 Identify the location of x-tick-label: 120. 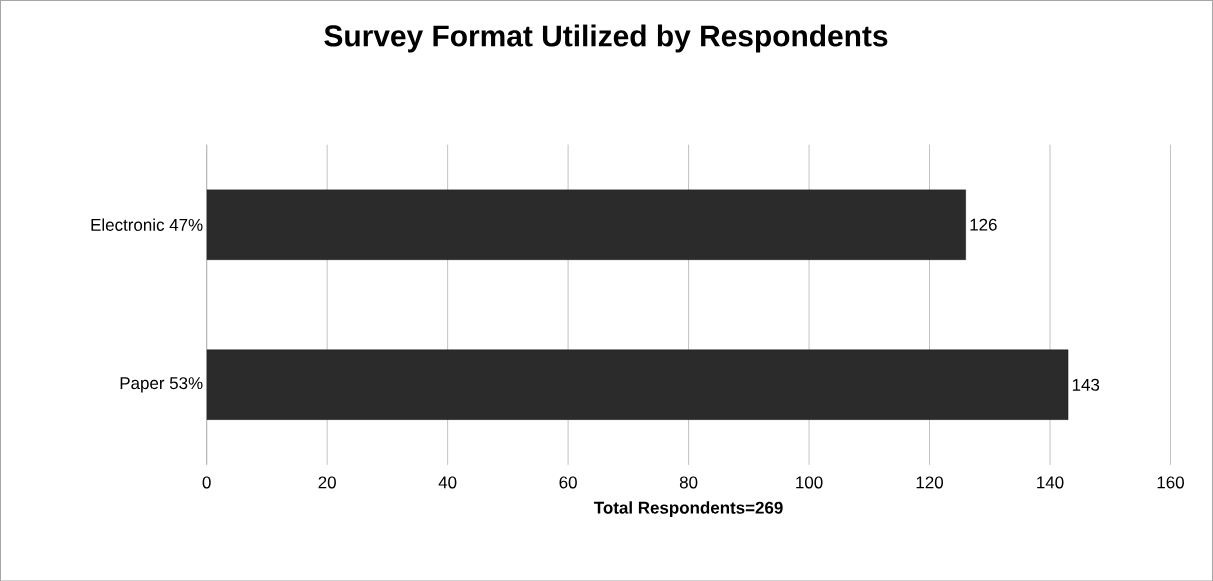
(930, 482).